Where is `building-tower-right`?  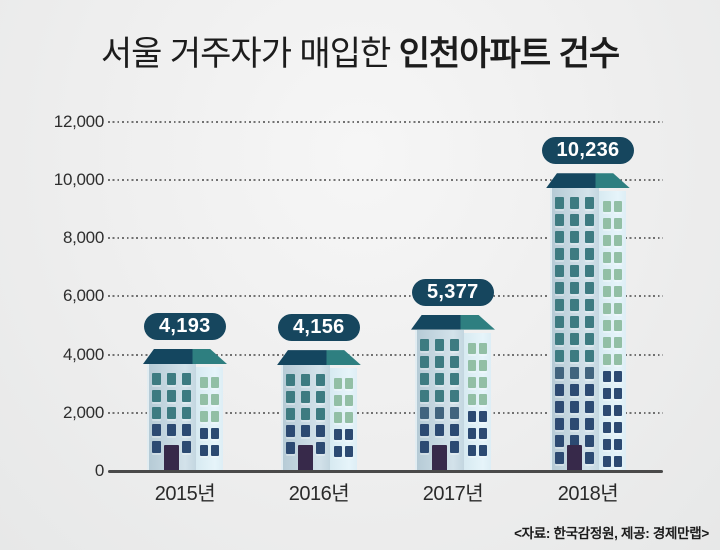 building-tower-right is located at coordinates (612, 331).